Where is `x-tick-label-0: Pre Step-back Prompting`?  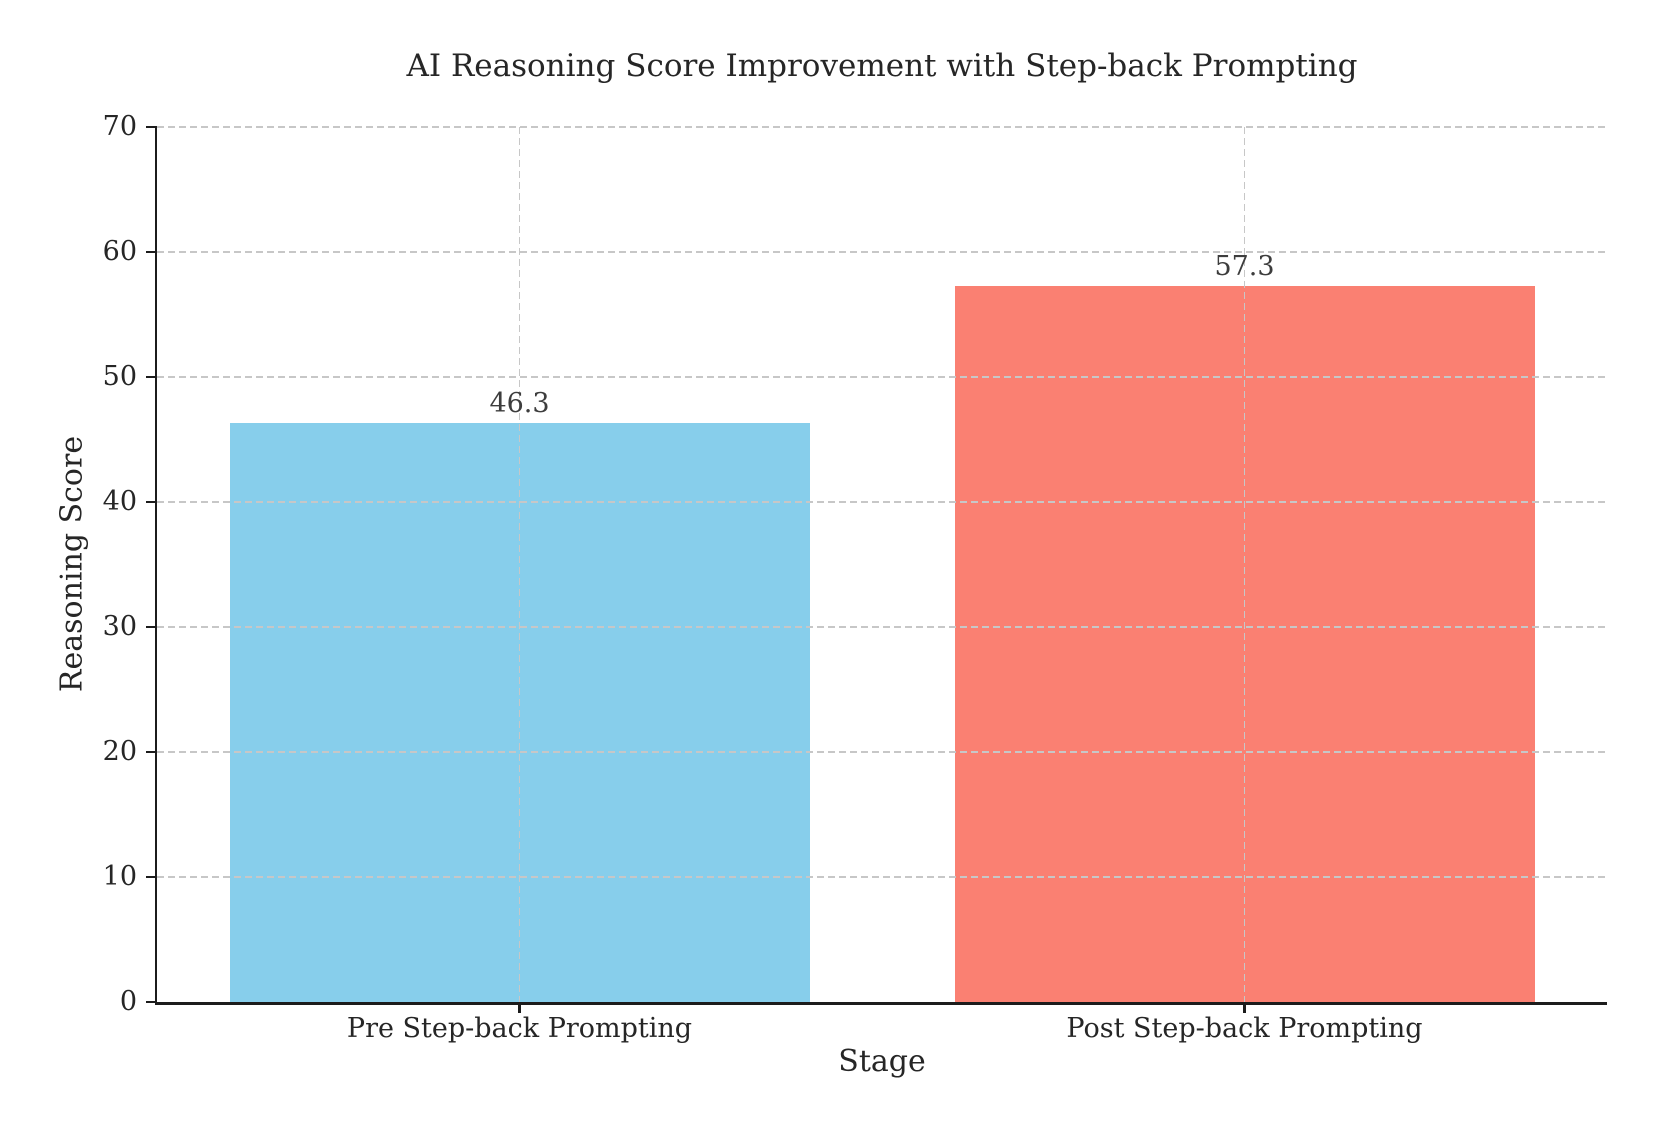 x-tick-label-0: Pre Step-back Prompting is located at coordinates (519, 1028).